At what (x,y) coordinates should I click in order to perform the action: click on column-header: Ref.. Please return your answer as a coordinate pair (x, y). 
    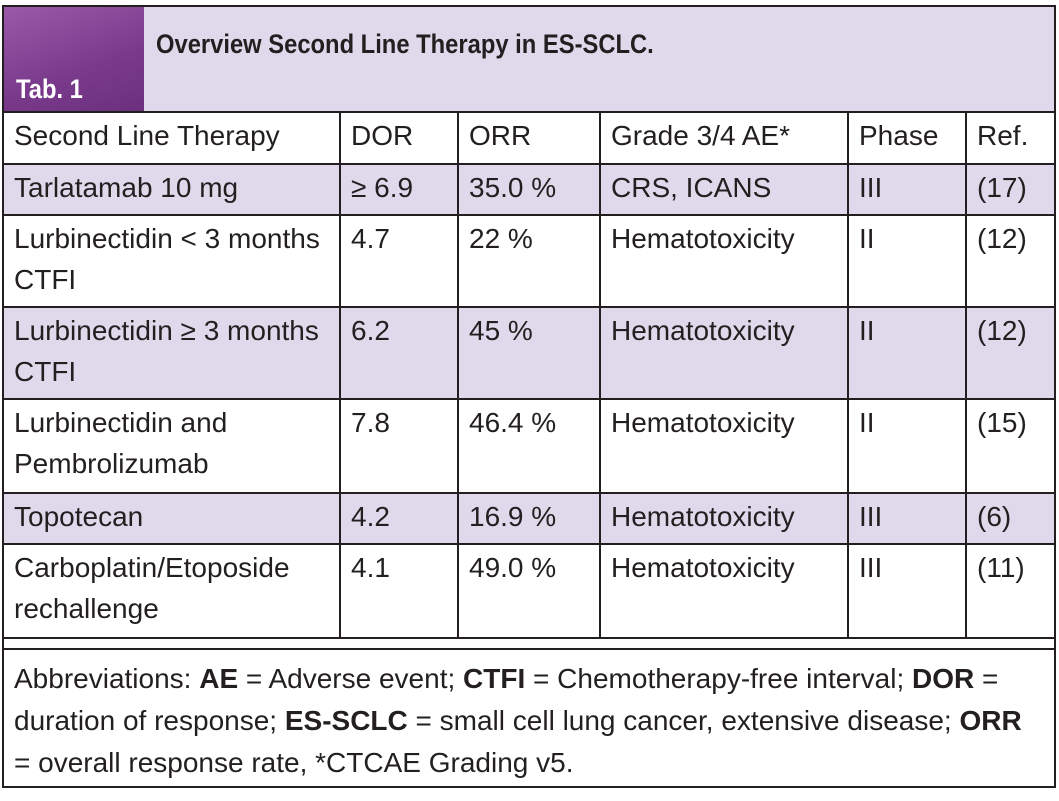
    Looking at the image, I should click on (1009, 138).